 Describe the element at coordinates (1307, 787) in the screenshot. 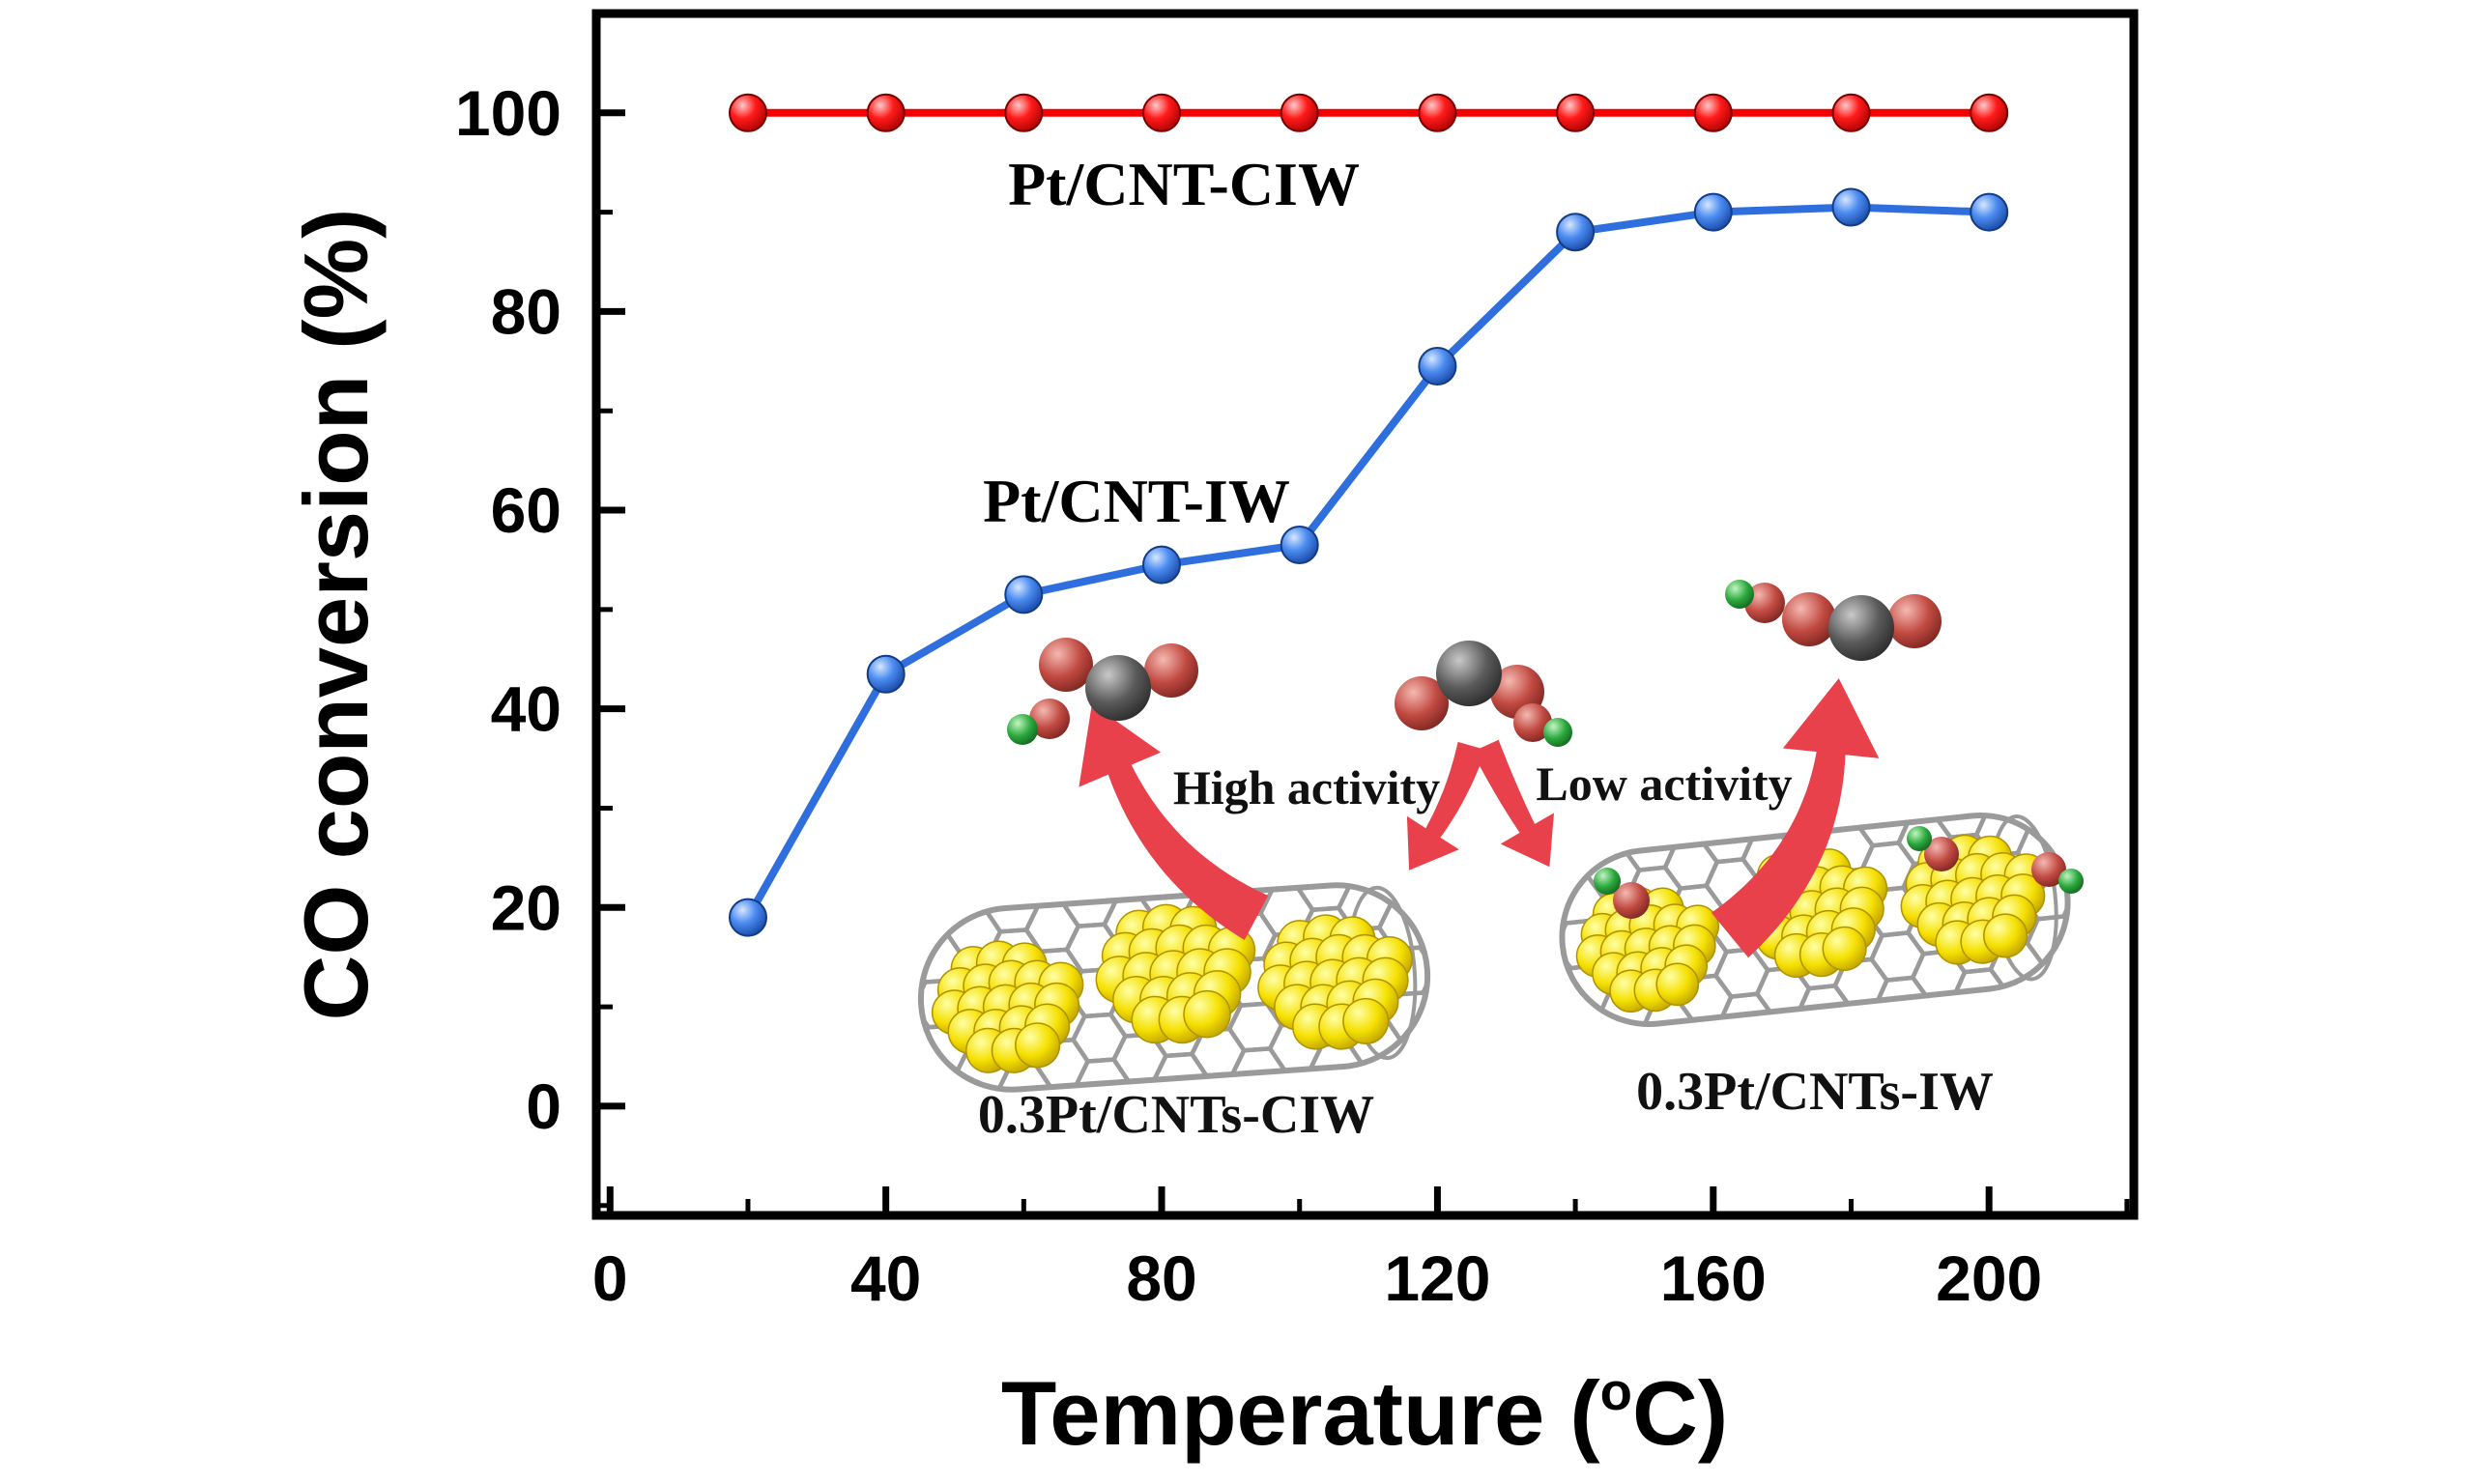

I see `high-activity-label: High activity` at that location.